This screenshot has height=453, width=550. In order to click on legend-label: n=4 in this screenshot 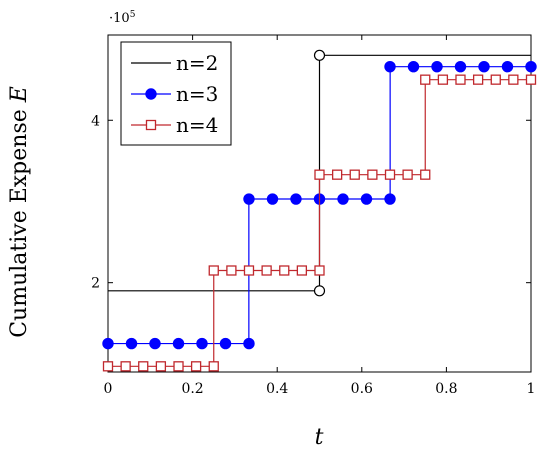, I will do `click(197, 125)`.